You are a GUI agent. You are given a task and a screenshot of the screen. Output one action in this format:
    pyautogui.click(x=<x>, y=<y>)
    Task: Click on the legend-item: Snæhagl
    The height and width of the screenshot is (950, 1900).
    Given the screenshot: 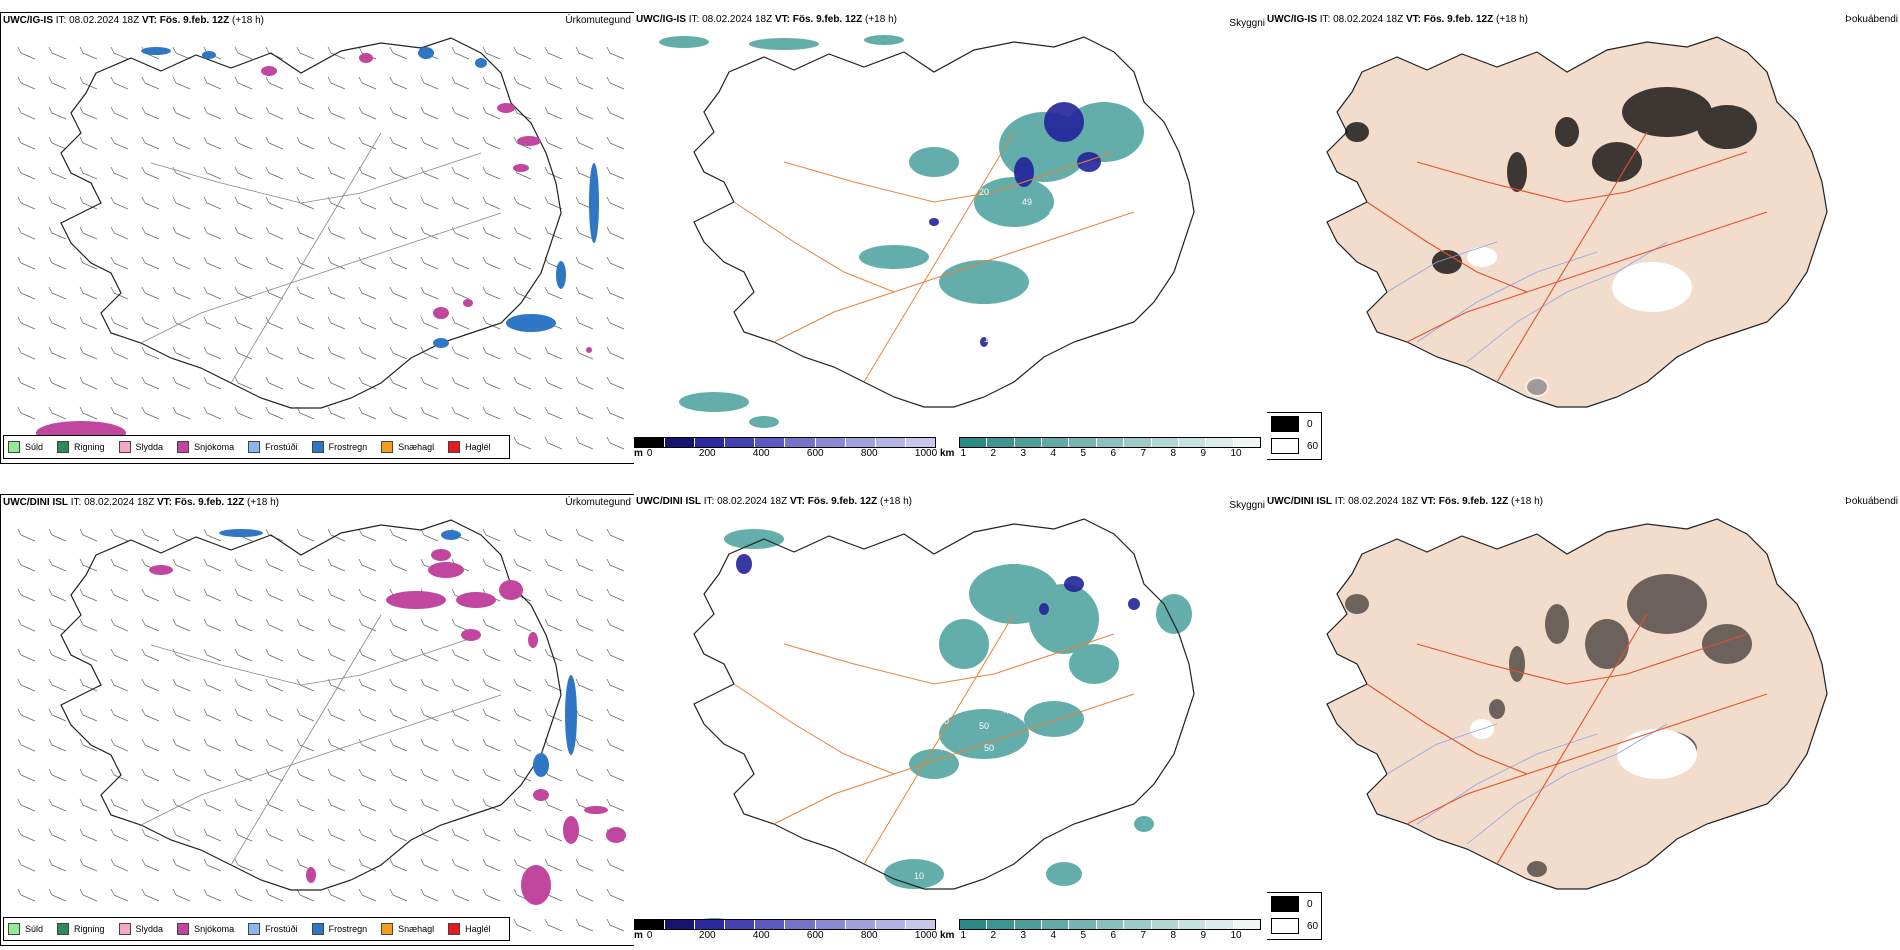 What is the action you would take?
    pyautogui.click(x=407, y=447)
    